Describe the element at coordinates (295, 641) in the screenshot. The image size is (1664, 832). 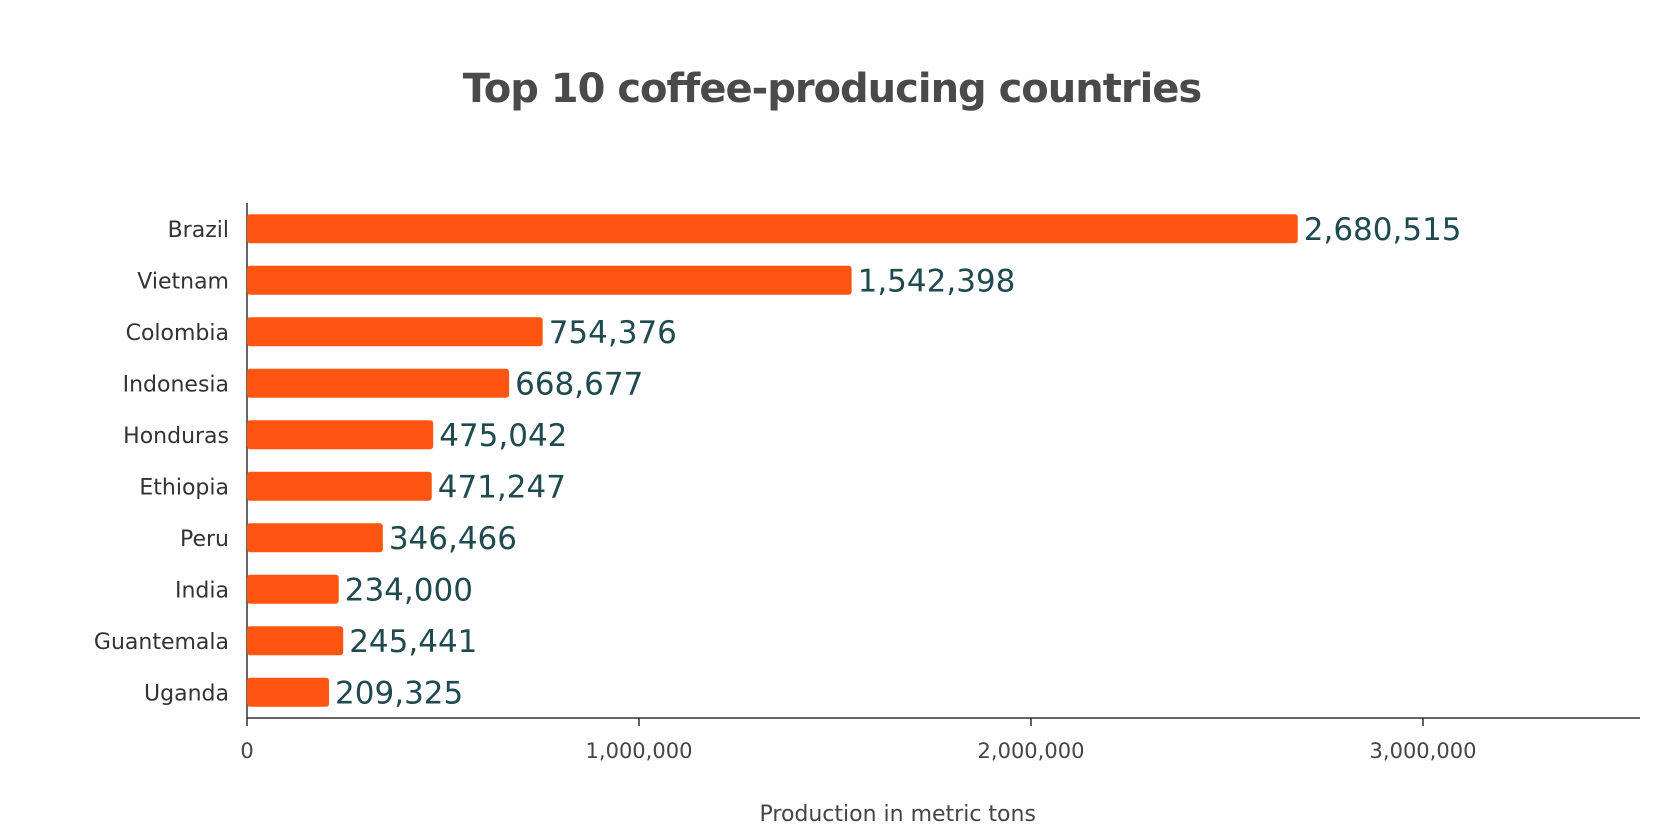
I see `bar-guantemala` at that location.